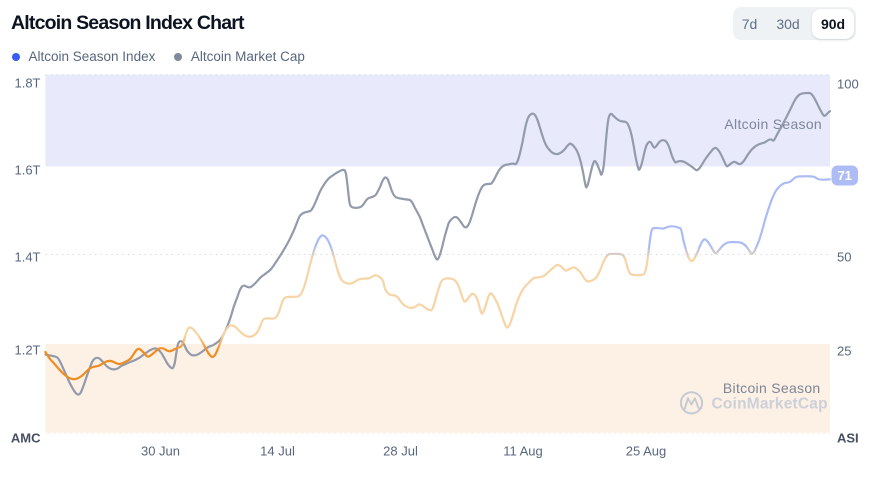 This screenshot has height=493, width=870. I want to click on svg-text: 11 Aug, so click(523, 451).